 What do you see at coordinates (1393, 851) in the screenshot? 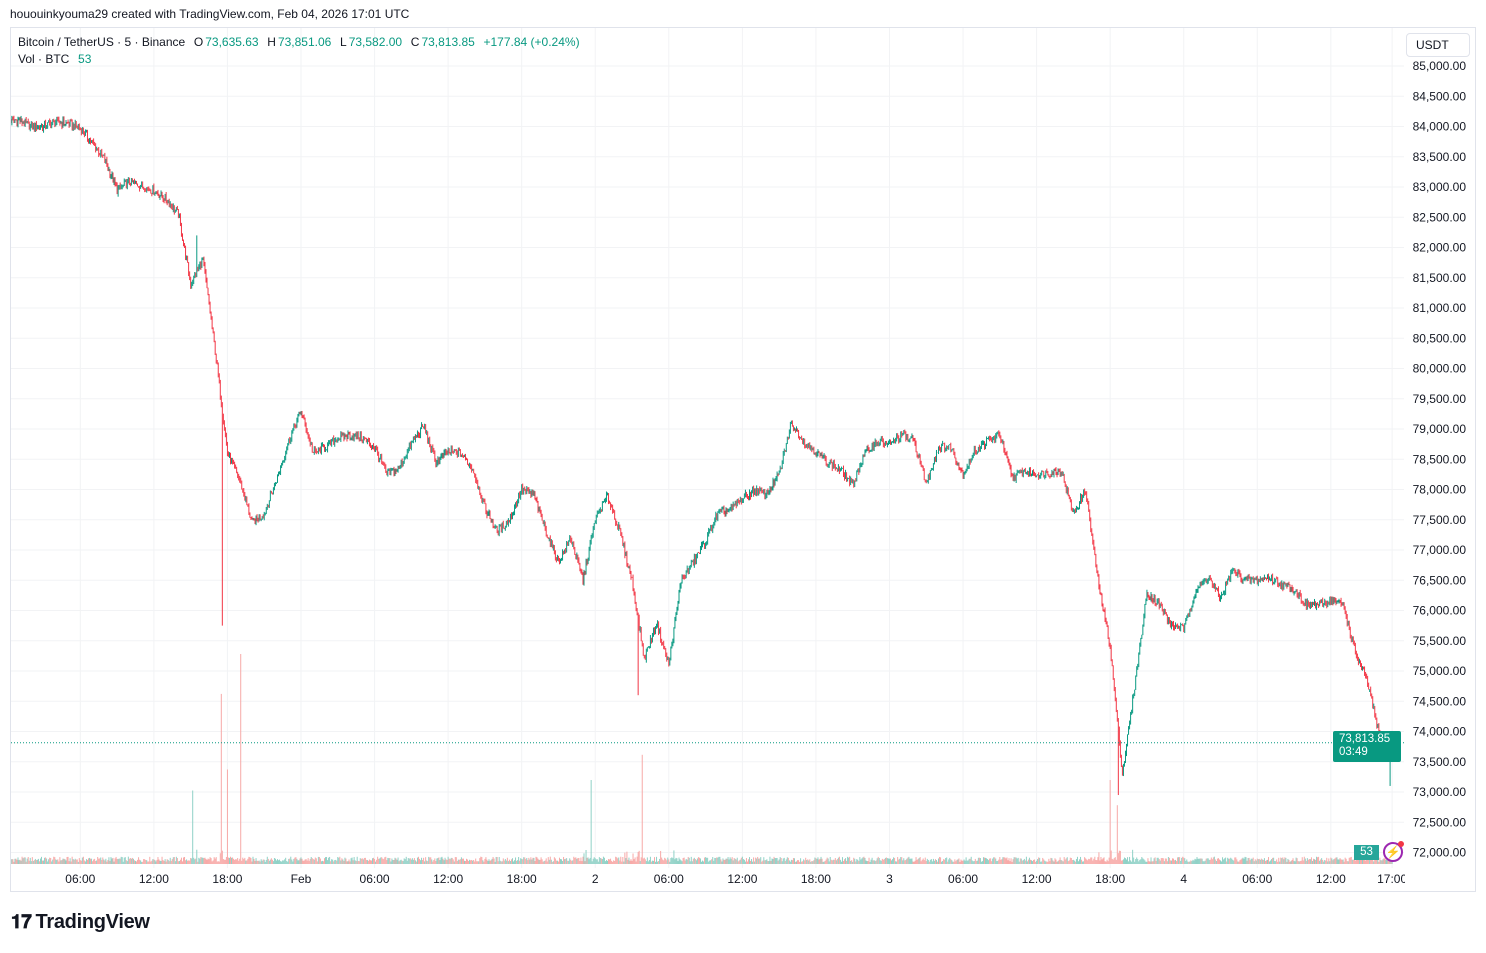
I see `lightning-icon: ⚡` at bounding box center [1393, 851].